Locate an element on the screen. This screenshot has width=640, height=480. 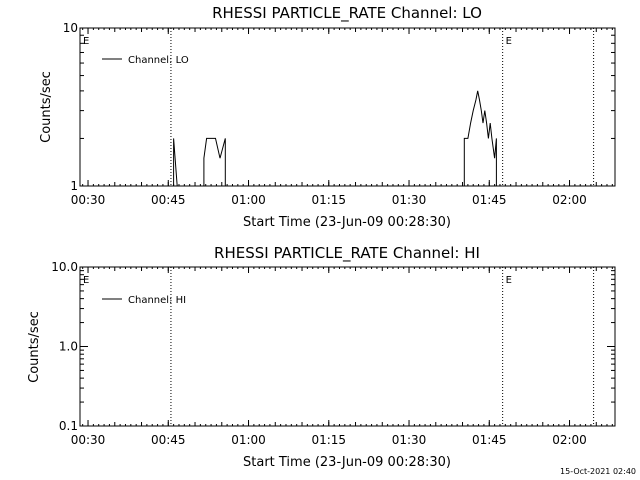
lo-y-axis-label: Counts/sec is located at coordinates (46, 107).